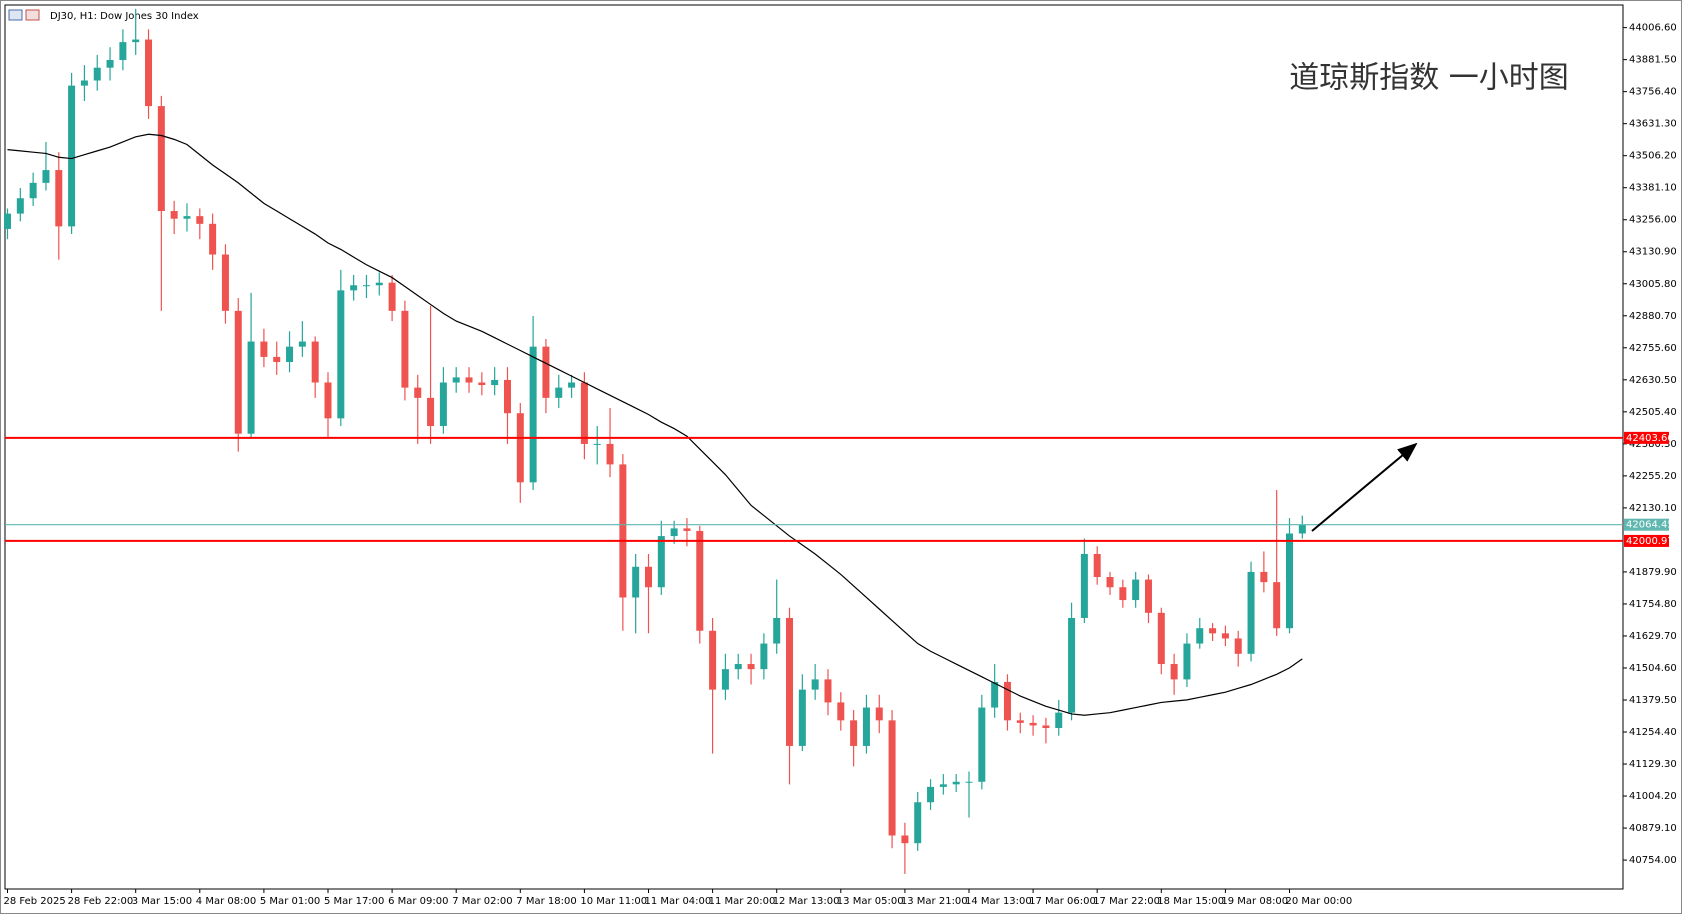 This screenshot has width=1682, height=914. What do you see at coordinates (1653, 220) in the screenshot?
I see `y-tick-label: 43256.00` at bounding box center [1653, 220].